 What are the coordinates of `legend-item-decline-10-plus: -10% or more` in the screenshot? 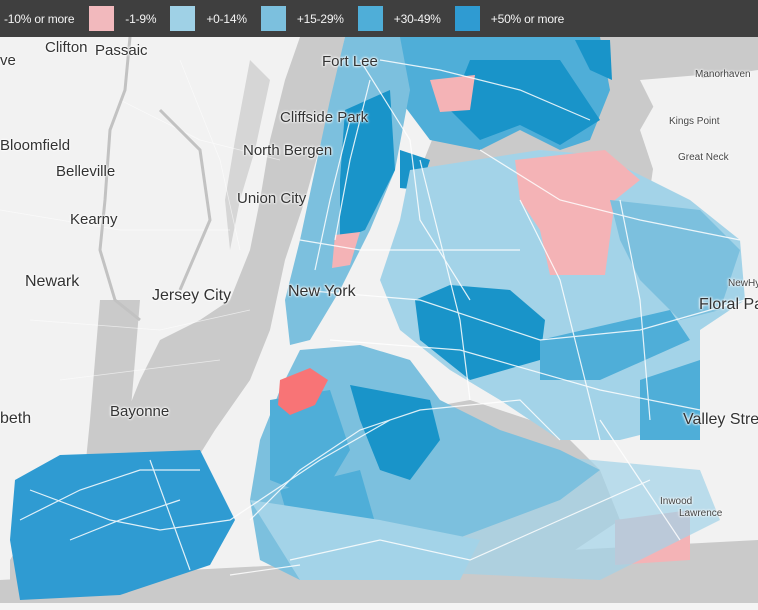 It's located at (46, 19).